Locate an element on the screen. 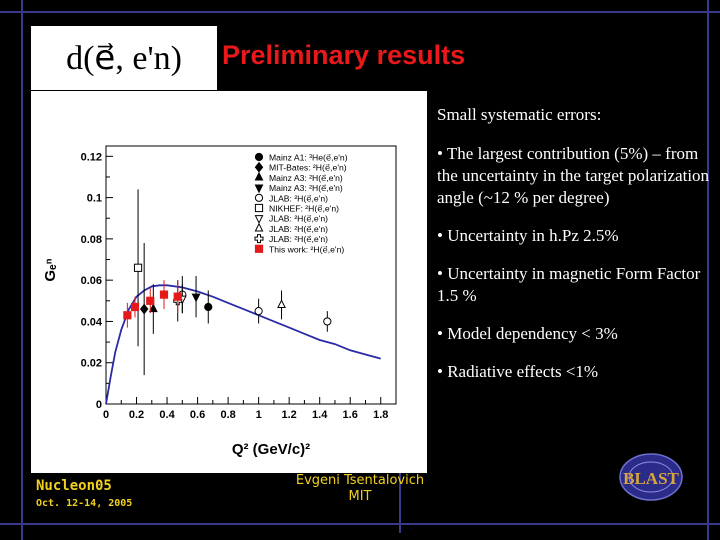 This screenshot has width=720, height=540. y-axis-label: Gₑⁿ is located at coordinates (50, 269).